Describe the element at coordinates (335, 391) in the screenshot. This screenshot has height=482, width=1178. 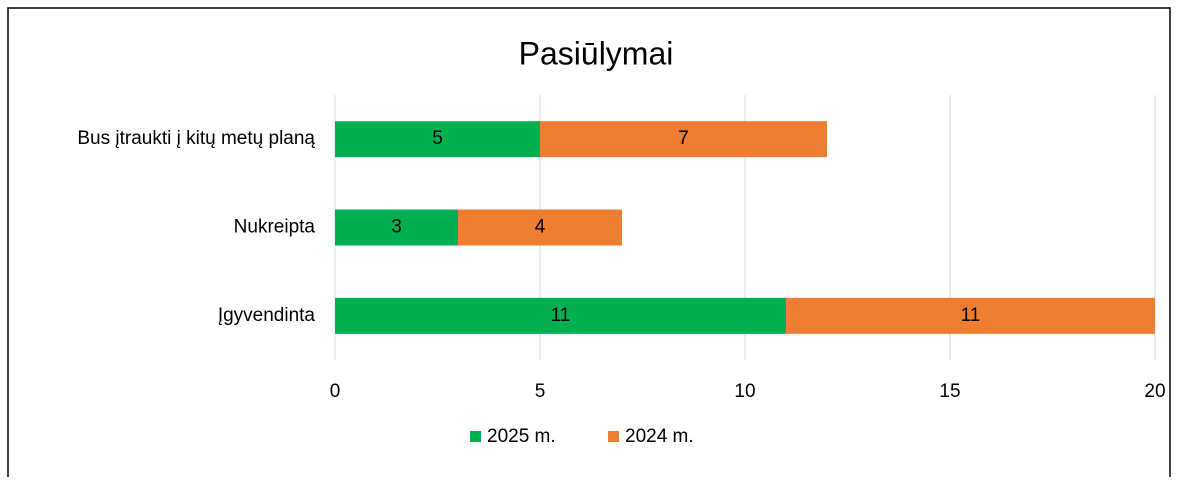
I see `x-tick-label: 0` at that location.